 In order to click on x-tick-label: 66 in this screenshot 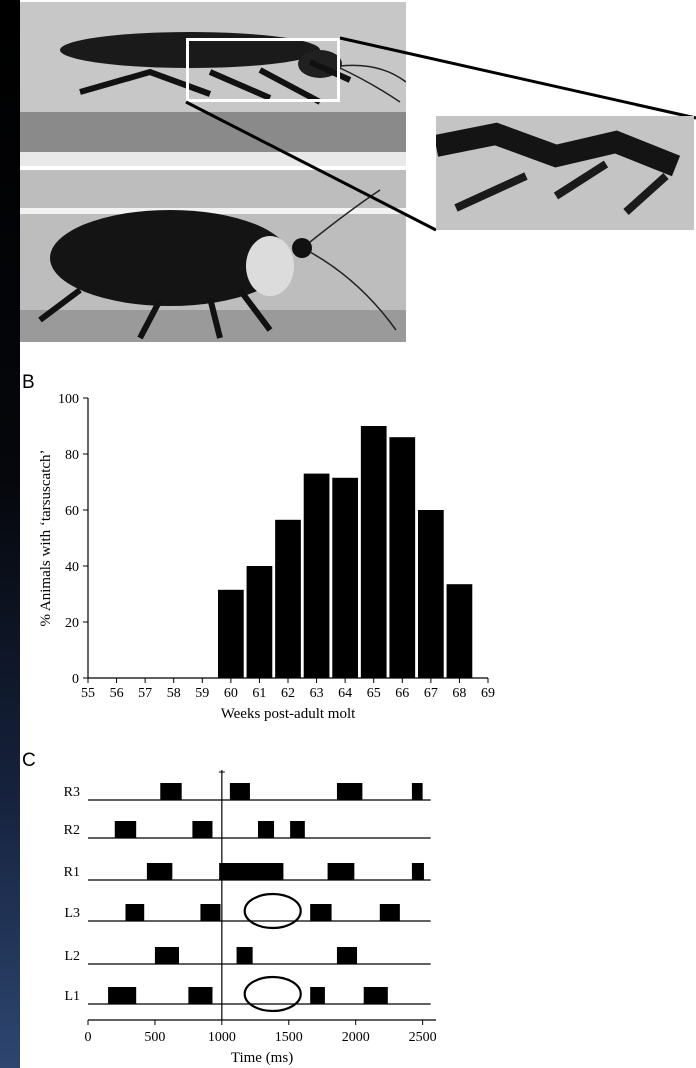, I will do `click(402, 693)`.